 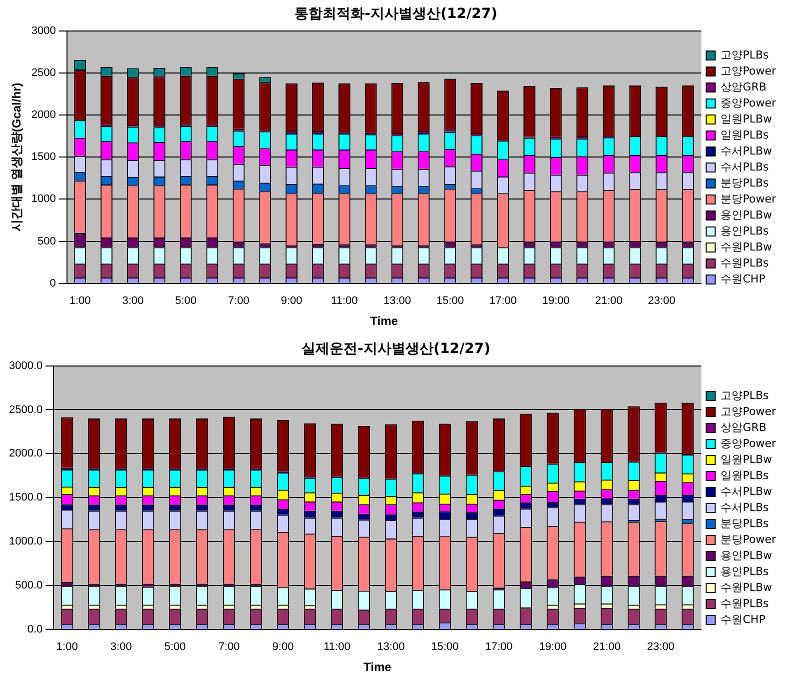 I want to click on y-tick-label: 500.0, so click(x=29, y=586).